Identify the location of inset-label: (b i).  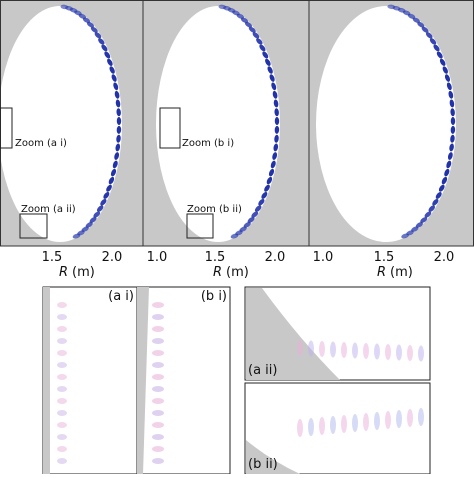
(214, 296).